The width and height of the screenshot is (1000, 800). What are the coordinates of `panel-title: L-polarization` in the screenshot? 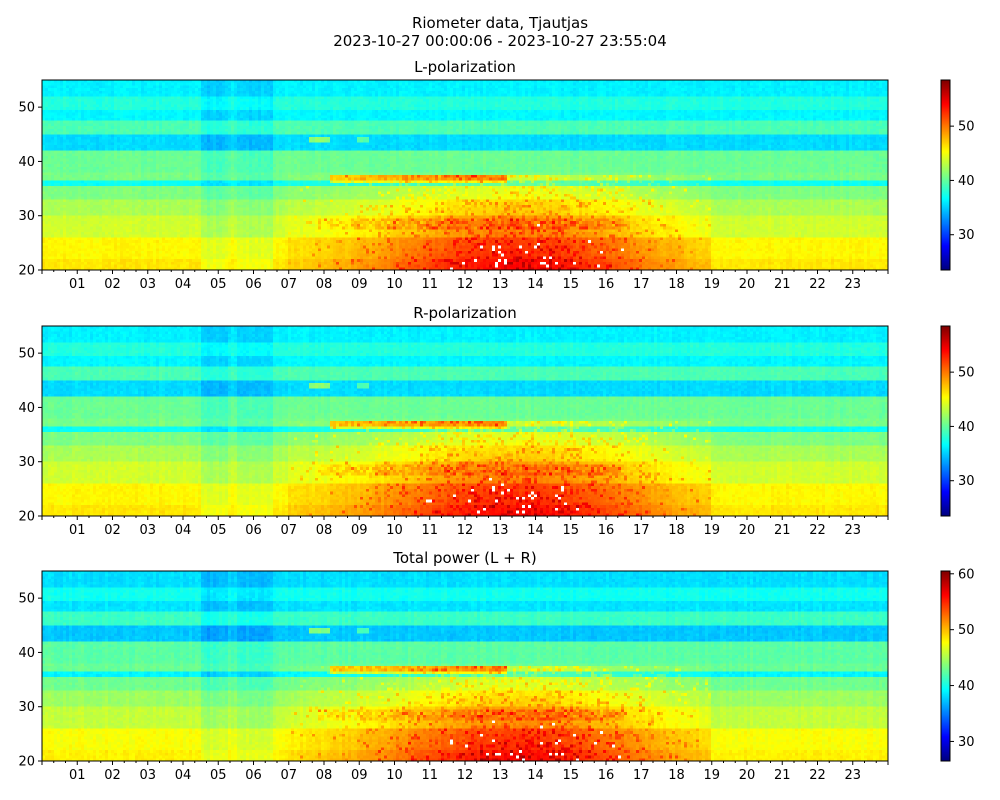 It's located at (465, 67).